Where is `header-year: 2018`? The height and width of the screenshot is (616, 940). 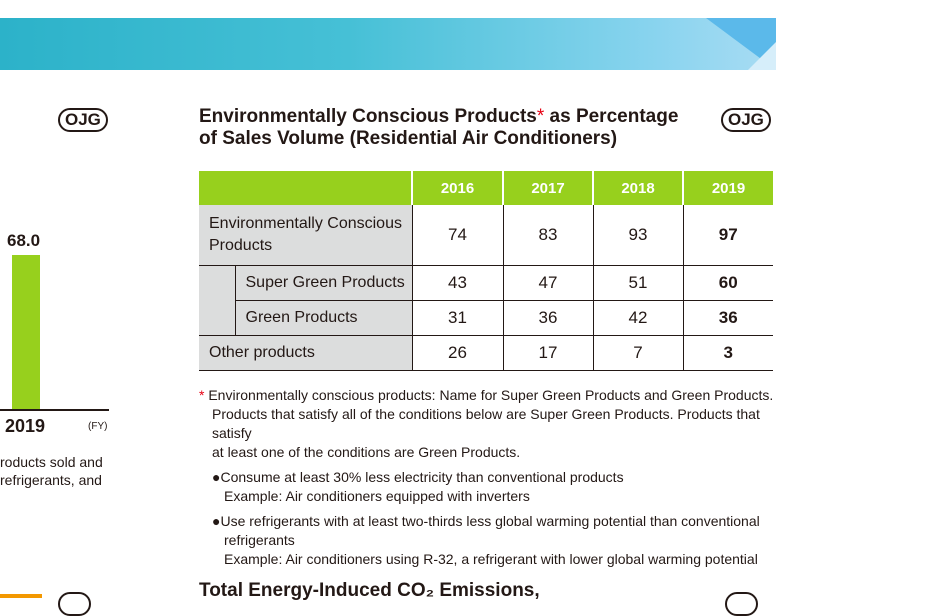 header-year: 2018 is located at coordinates (638, 188).